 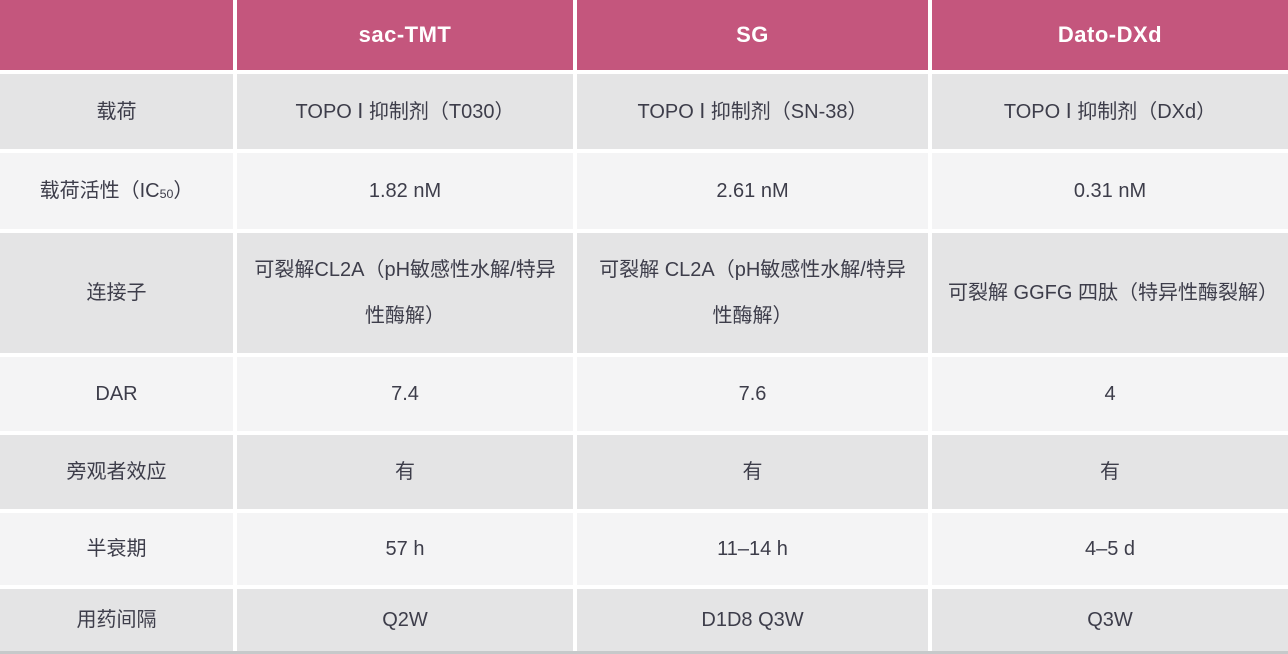 What do you see at coordinates (1110, 620) in the screenshot?
I see `cell-dosing-interval-dato-dxd: Q3W` at bounding box center [1110, 620].